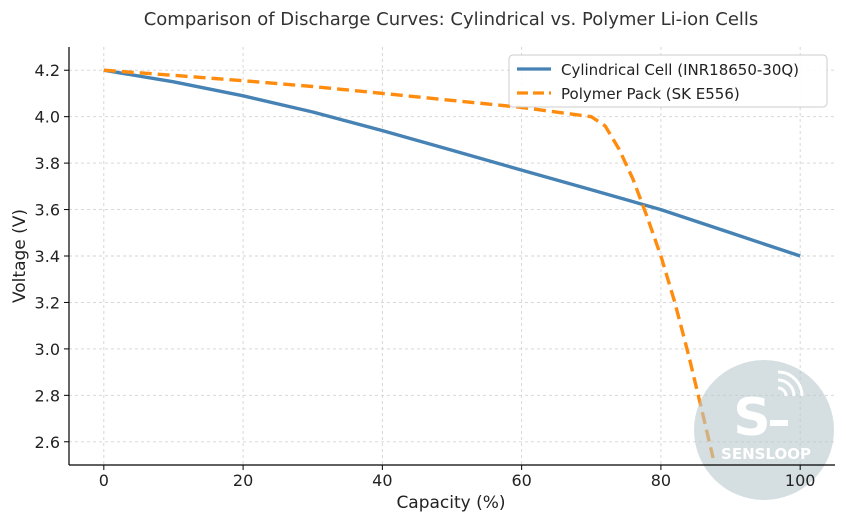 The width and height of the screenshot is (846, 524). I want to click on y-tick-label: 2.6, so click(47, 442).